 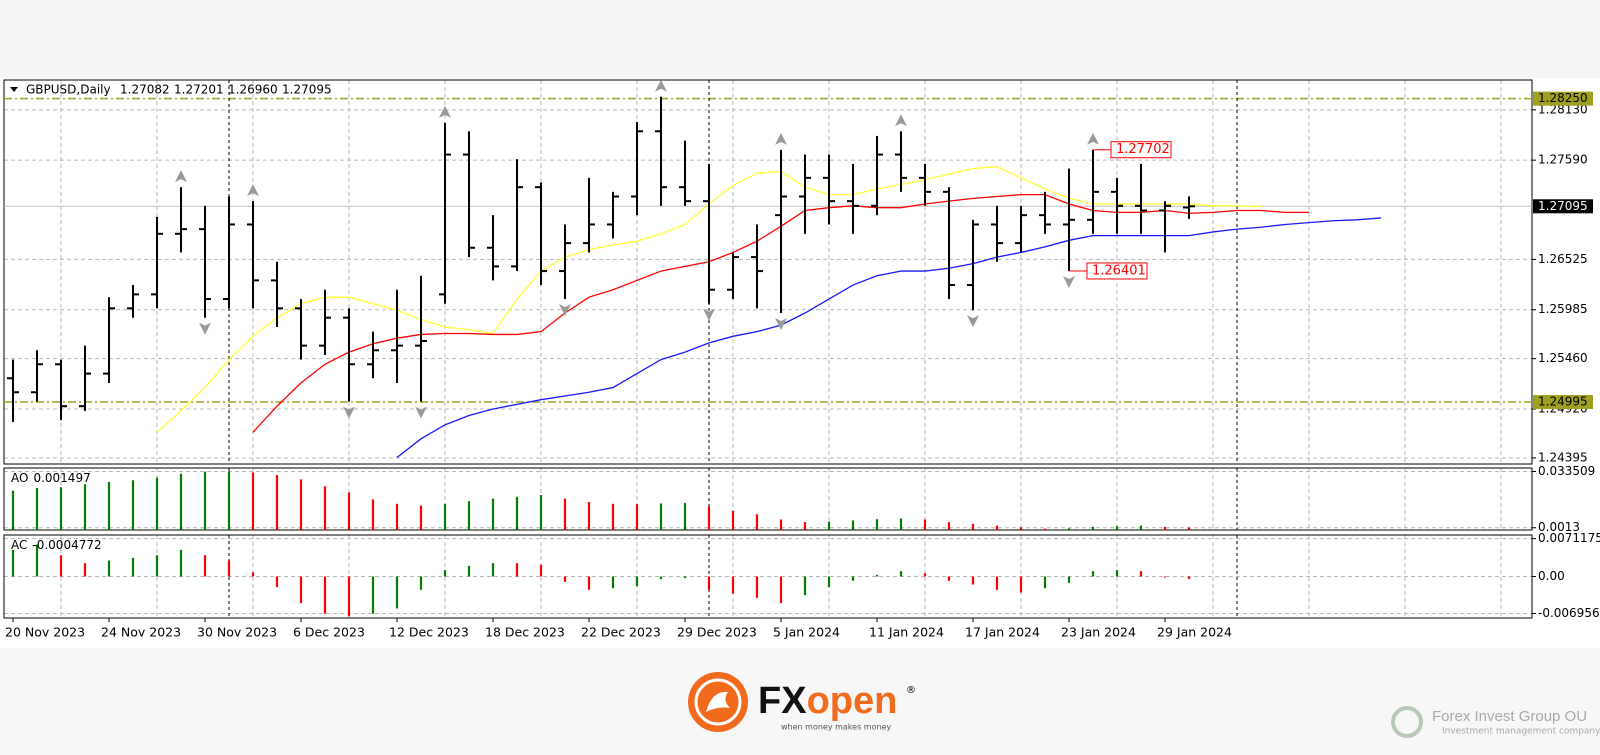 I want to click on x-tick-label: 29 Dec 2023, so click(x=717, y=632).